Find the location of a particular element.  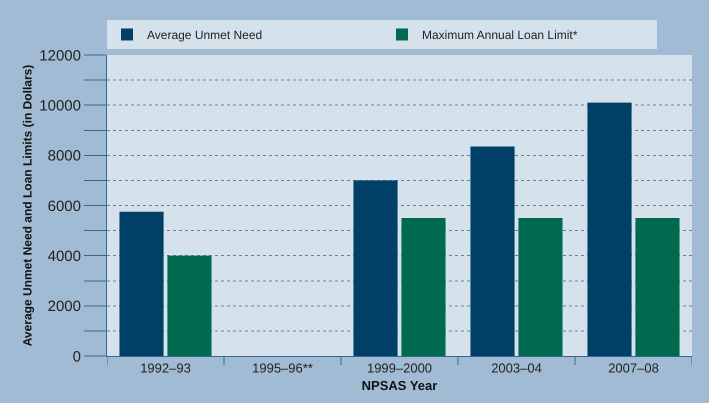

y-tick-label: 10000 is located at coordinates (60, 105).